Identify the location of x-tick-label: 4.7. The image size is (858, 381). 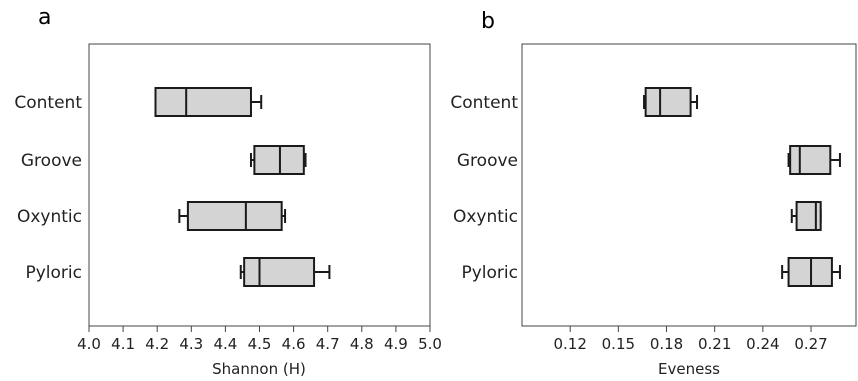
(328, 344).